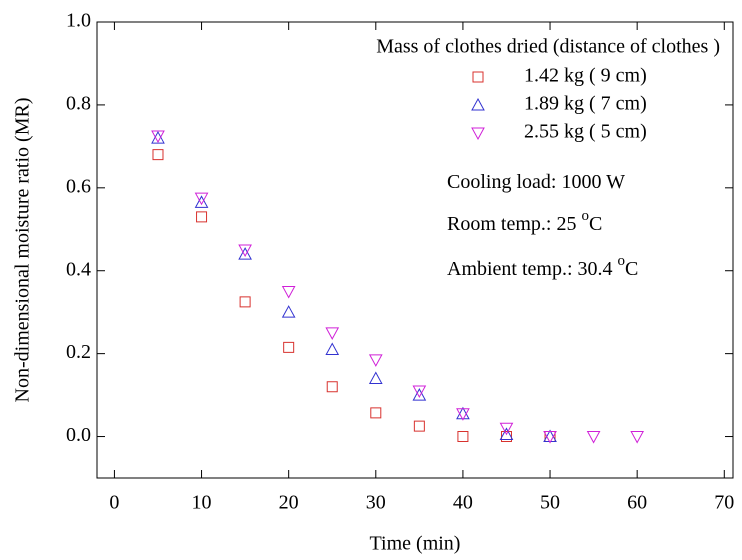 This screenshot has width=742, height=560. I want to click on x-tick-label: 30, so click(376, 503).